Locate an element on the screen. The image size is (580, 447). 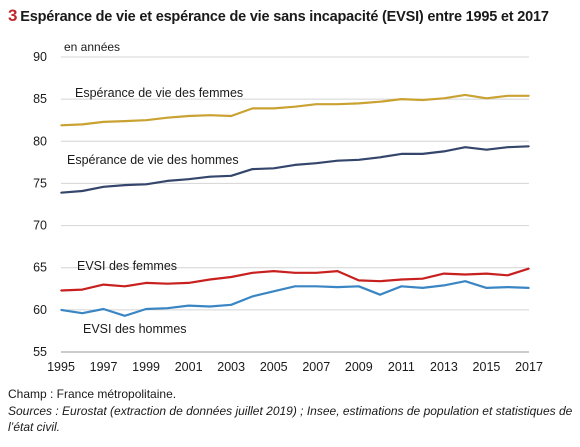
series-1-point-2001 is located at coordinates (188, 116).